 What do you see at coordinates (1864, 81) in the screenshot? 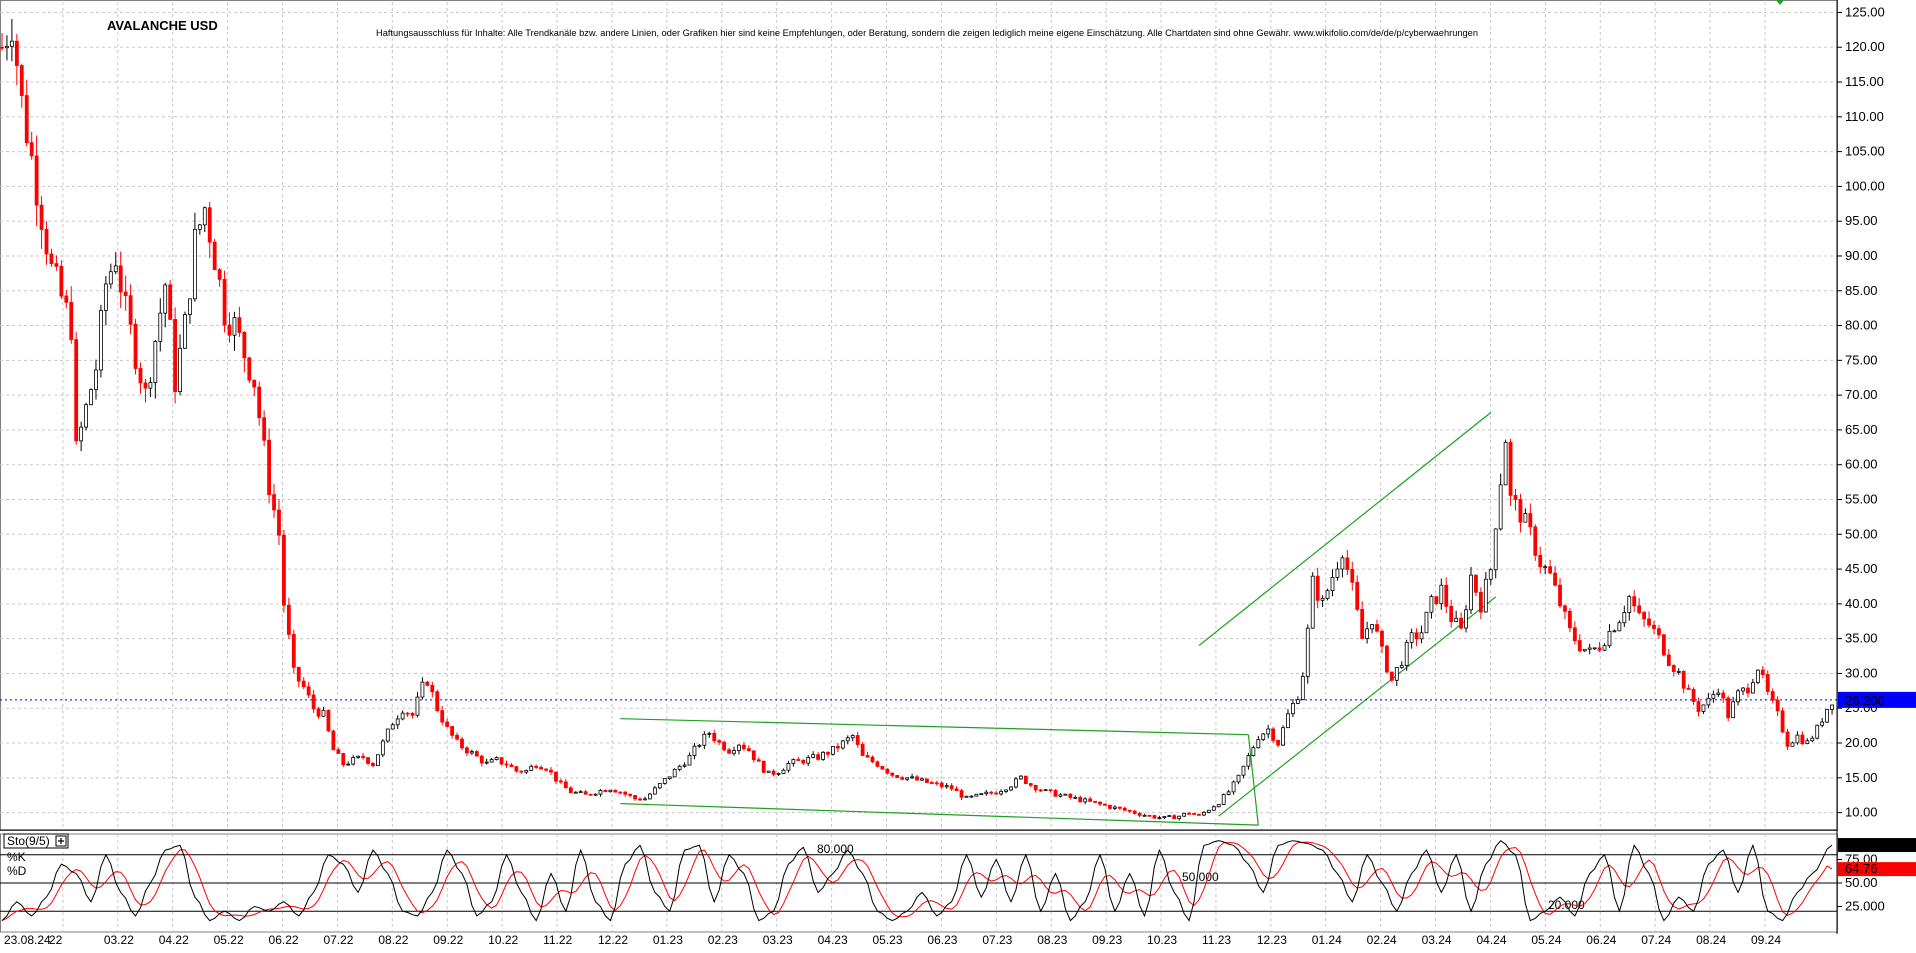
I see `y-tick-label: 115.00` at bounding box center [1864, 81].